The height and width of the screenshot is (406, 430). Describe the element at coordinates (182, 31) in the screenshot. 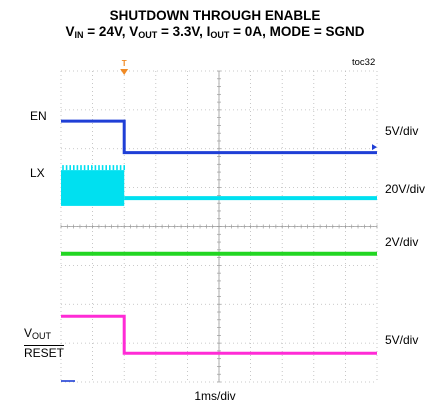

I see `vout-value: = 3.3V,` at that location.